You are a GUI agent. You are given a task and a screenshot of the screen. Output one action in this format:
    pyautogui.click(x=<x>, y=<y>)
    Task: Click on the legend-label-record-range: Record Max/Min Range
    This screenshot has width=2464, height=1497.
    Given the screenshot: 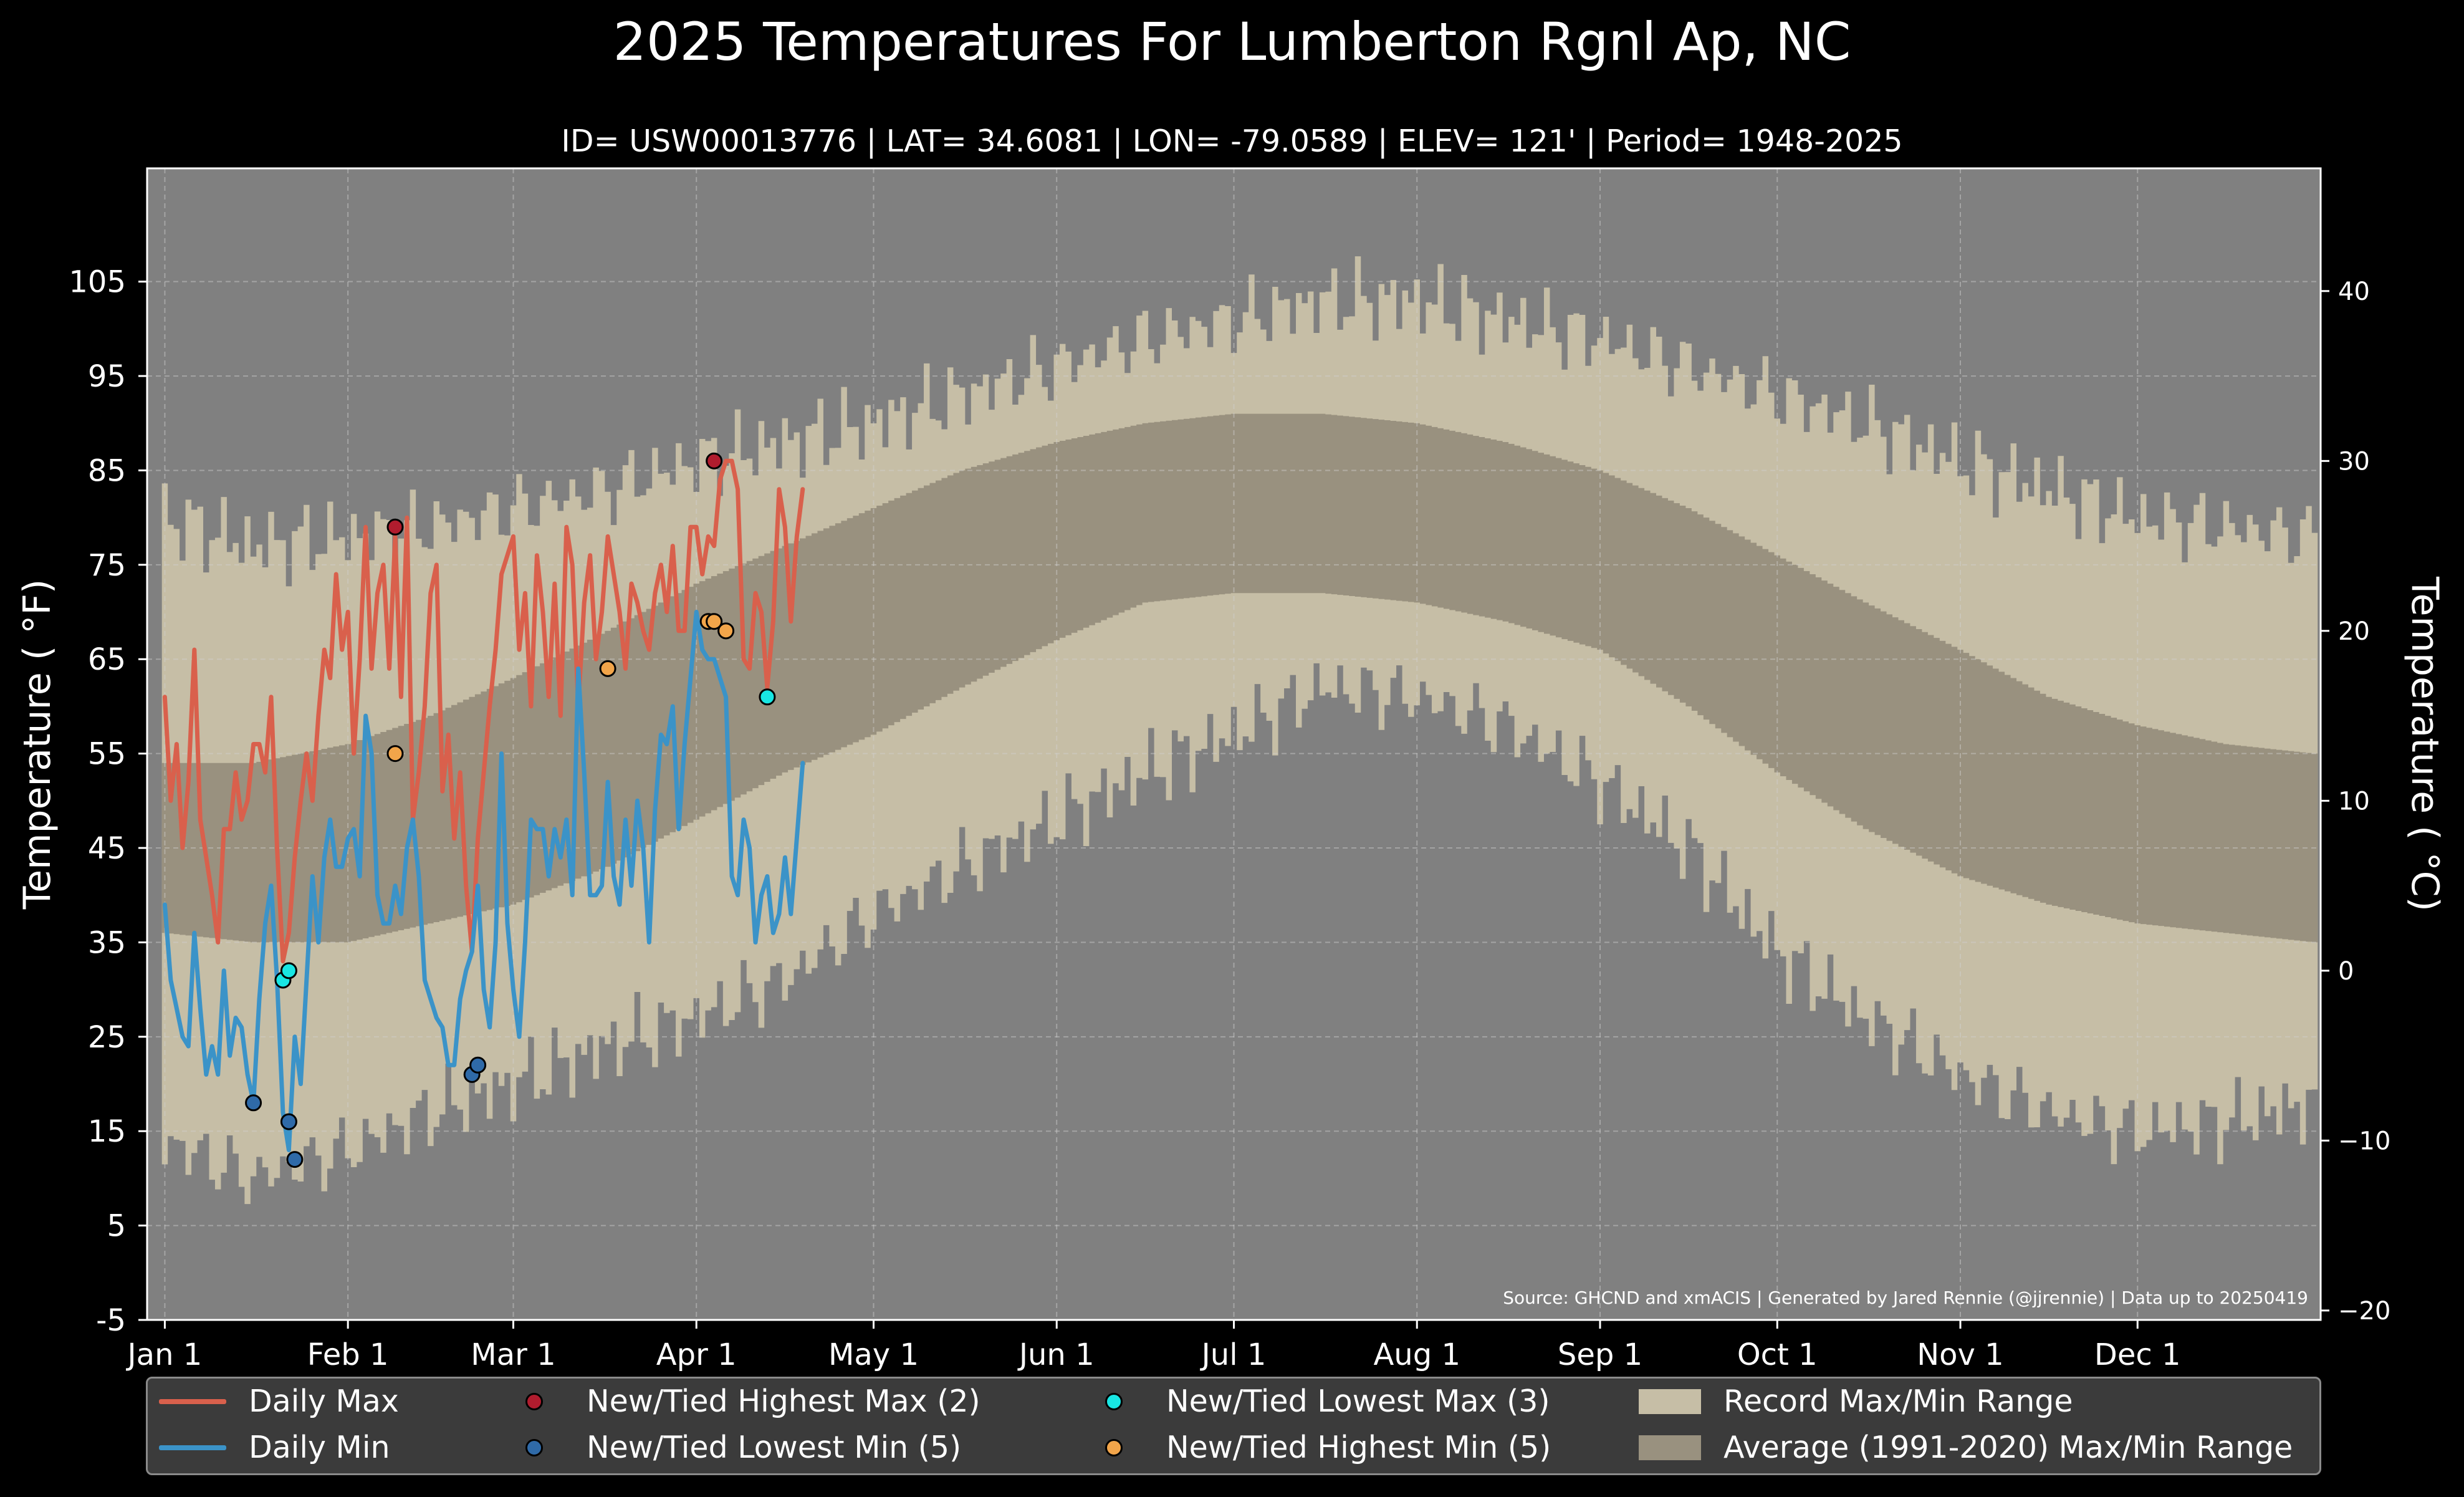 What is the action you would take?
    pyautogui.click(x=1898, y=1401)
    